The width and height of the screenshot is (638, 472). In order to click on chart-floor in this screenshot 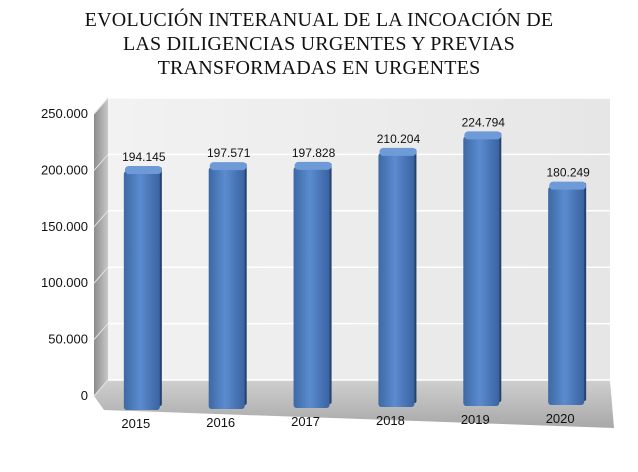, I will do `click(354, 404)`.